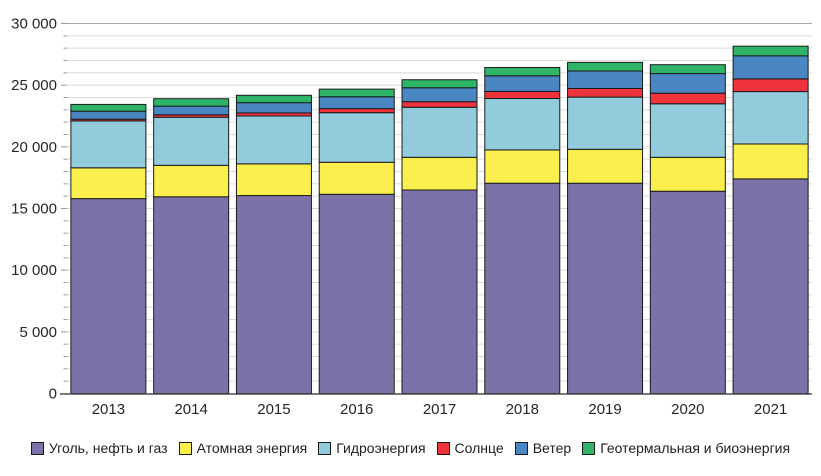 This screenshot has width=821, height=476. Describe the element at coordinates (439, 409) in the screenshot. I see `x-axis-label: 2017` at that location.